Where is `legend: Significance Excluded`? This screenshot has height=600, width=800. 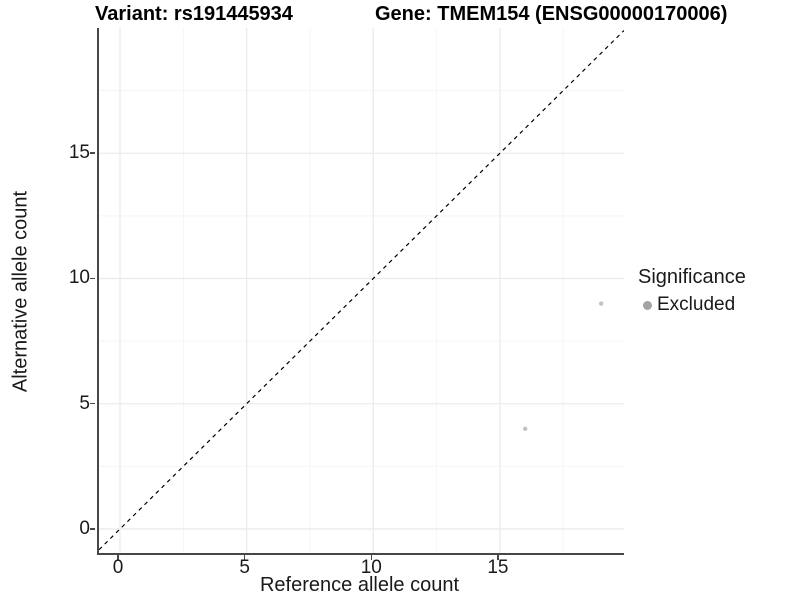
legend: Significance Excluded is located at coordinates (692, 291).